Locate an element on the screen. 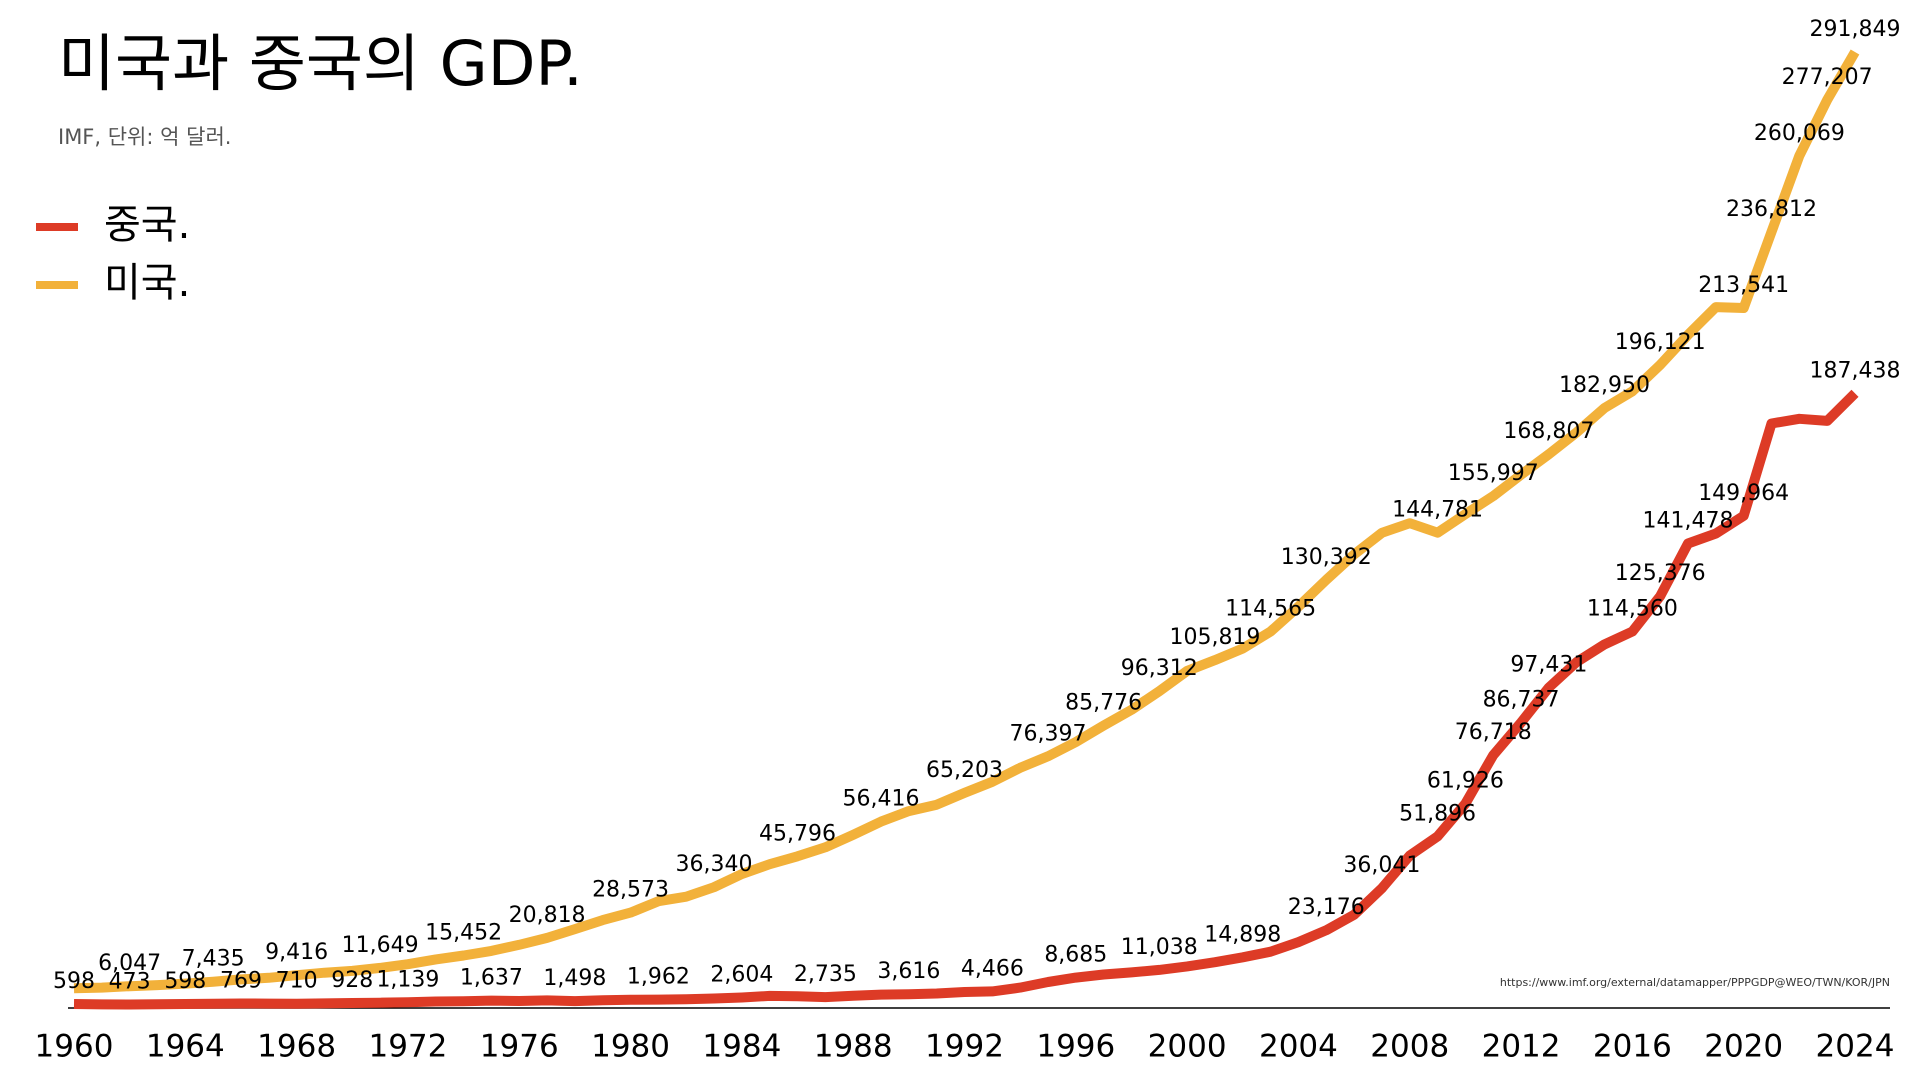 Image resolution: width=1920 pixels, height=1080 pixels. data-label: 277,207 is located at coordinates (1827, 77).